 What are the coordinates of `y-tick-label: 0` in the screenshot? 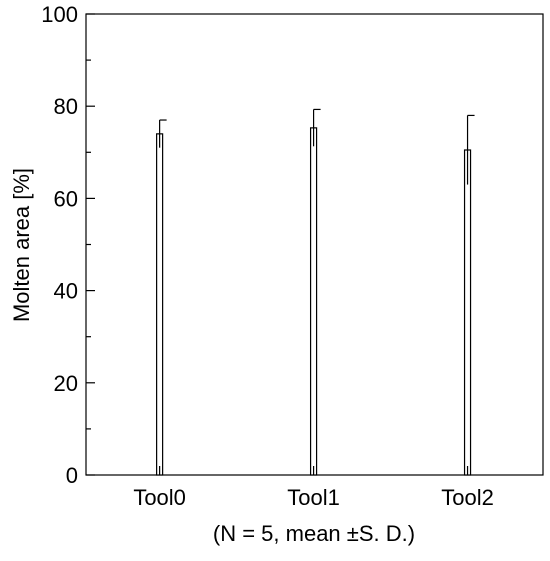 It's located at (72, 475).